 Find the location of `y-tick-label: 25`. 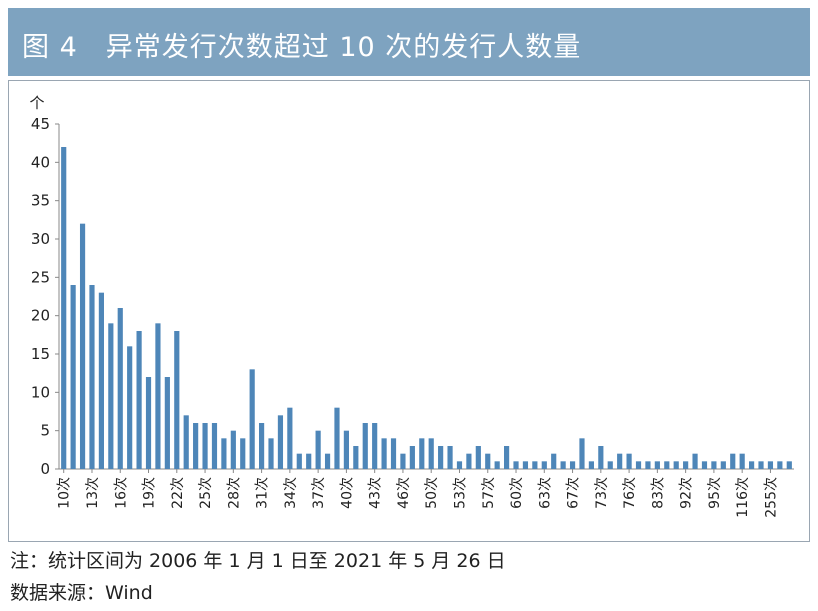

y-tick-label: 25 is located at coordinates (40, 277).